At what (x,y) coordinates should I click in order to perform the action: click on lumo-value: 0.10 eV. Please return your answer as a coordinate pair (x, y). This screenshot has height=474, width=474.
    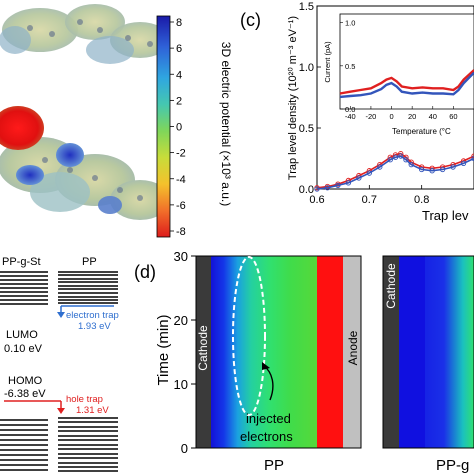
    Looking at the image, I should click on (23, 349).